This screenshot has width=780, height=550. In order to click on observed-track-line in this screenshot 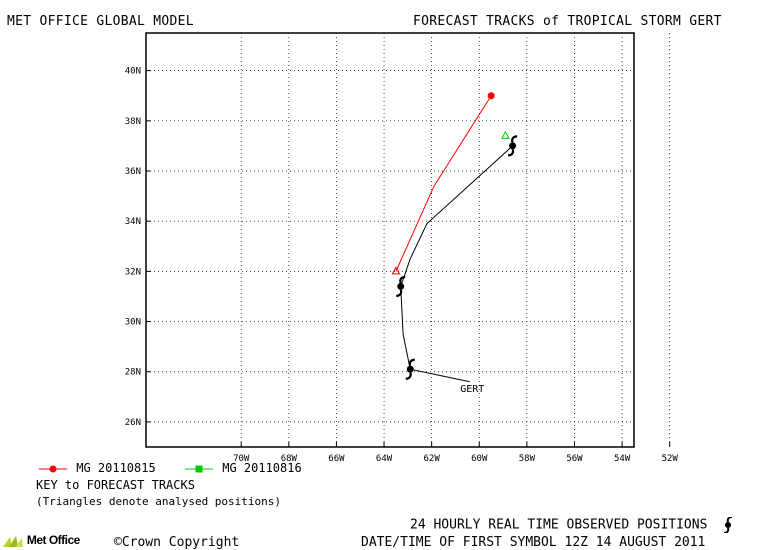, I will do `click(456, 264)`.